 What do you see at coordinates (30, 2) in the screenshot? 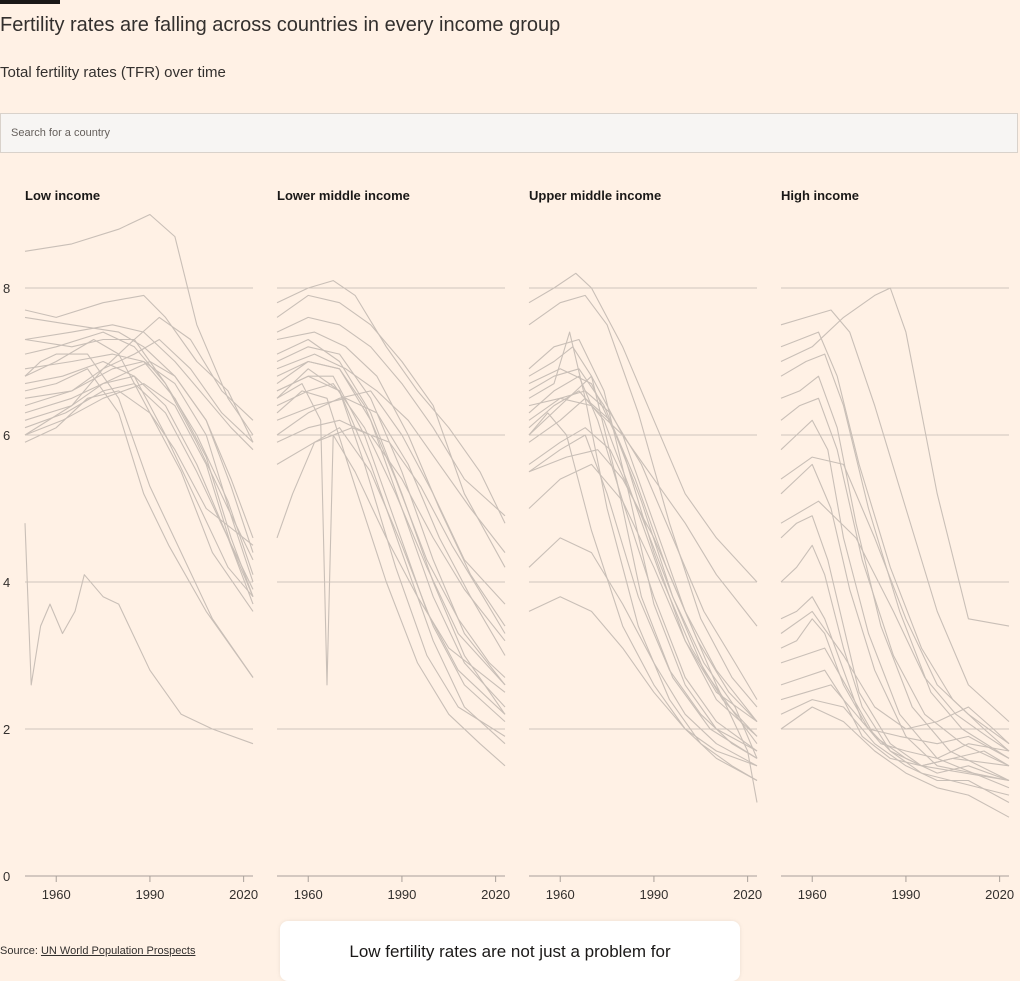
I see `top-accent-bar` at bounding box center [30, 2].